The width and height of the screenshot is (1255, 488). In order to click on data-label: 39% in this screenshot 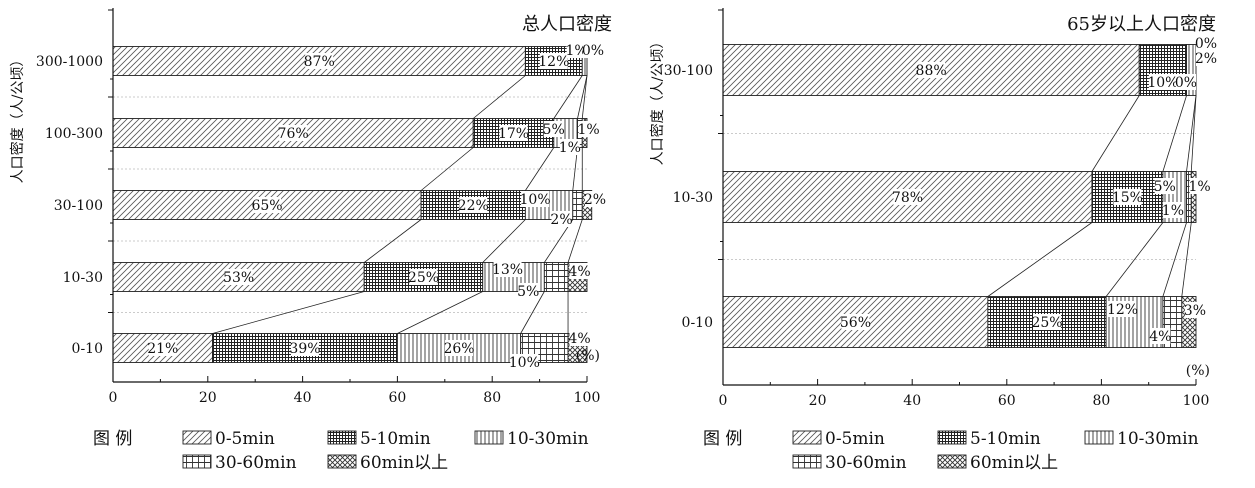, I will do `click(304, 349)`.